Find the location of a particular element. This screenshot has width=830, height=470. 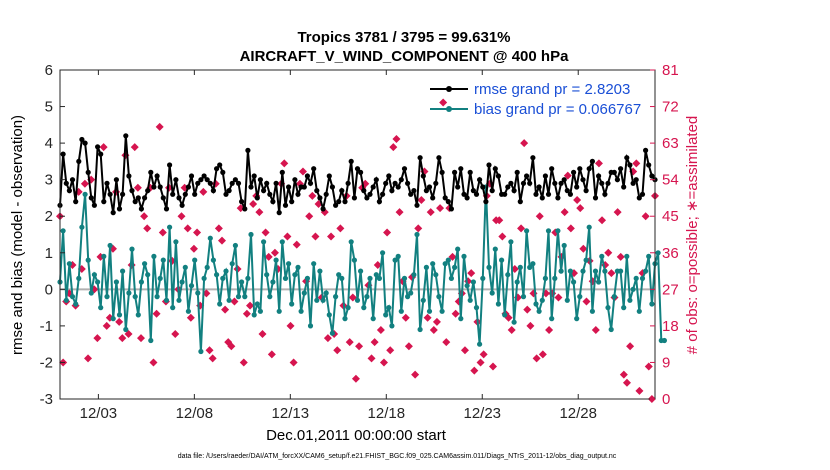

y-tick-label: 1 is located at coordinates (49, 253).